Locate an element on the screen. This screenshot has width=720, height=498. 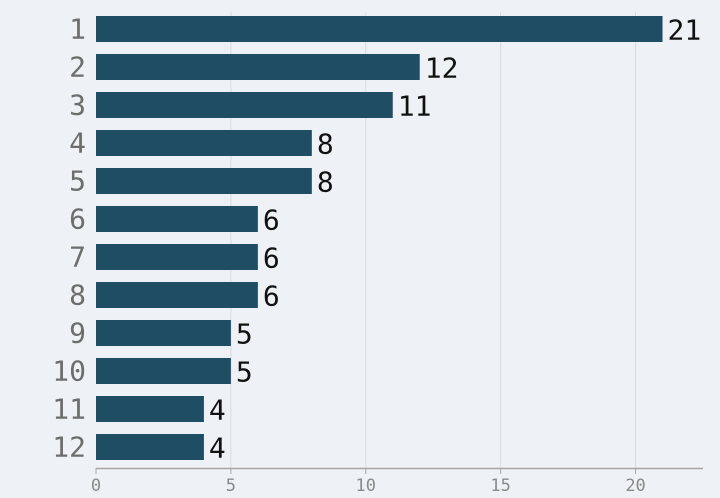
value-label-6: 6 is located at coordinates (271, 220).